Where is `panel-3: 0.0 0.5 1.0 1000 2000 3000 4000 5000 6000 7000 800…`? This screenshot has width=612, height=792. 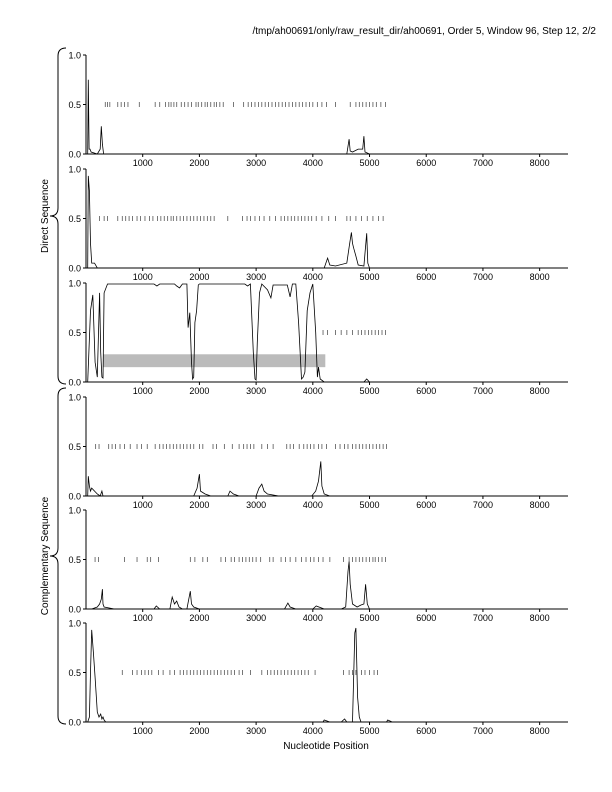
panel-3: 0.0 0.5 1.0 1000 2000 3000 4000 5000 6000 7000 800… is located at coordinates (318, 337).